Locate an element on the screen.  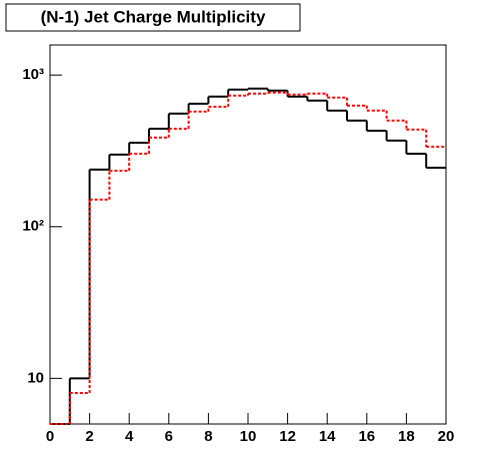
x-tick-label: 16 is located at coordinates (366, 436).